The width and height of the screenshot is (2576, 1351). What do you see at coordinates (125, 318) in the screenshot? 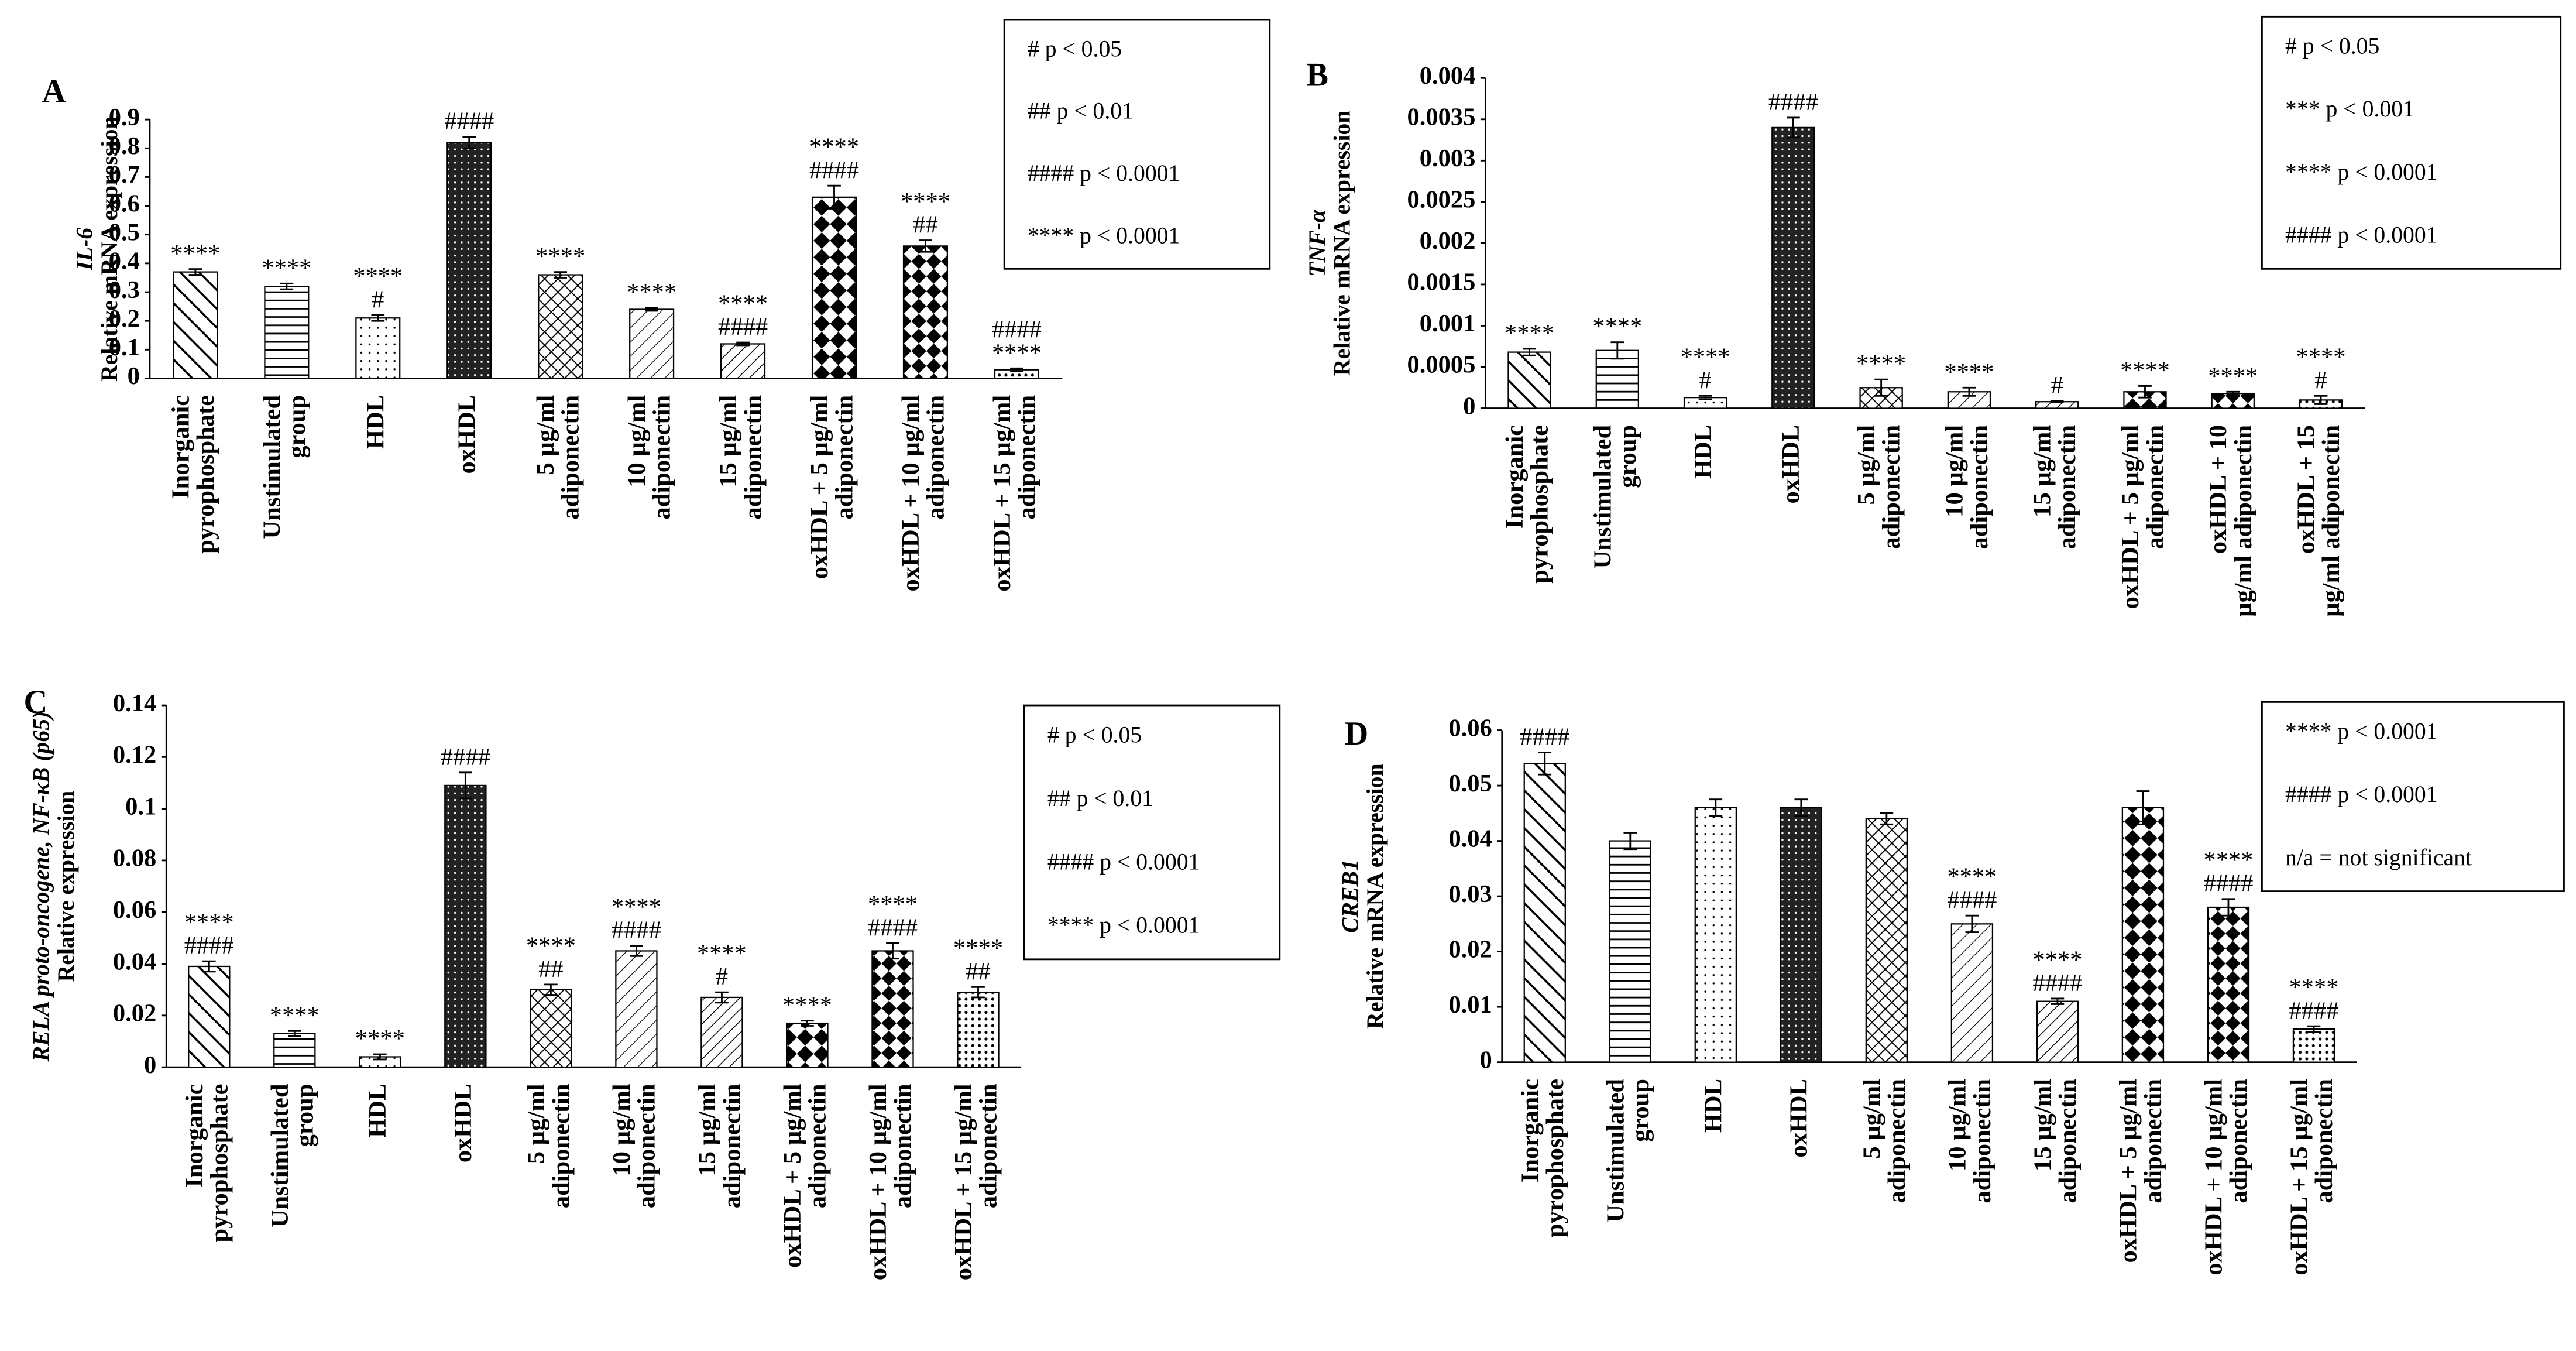
I see `y-tick-label: 0.2` at bounding box center [125, 318].